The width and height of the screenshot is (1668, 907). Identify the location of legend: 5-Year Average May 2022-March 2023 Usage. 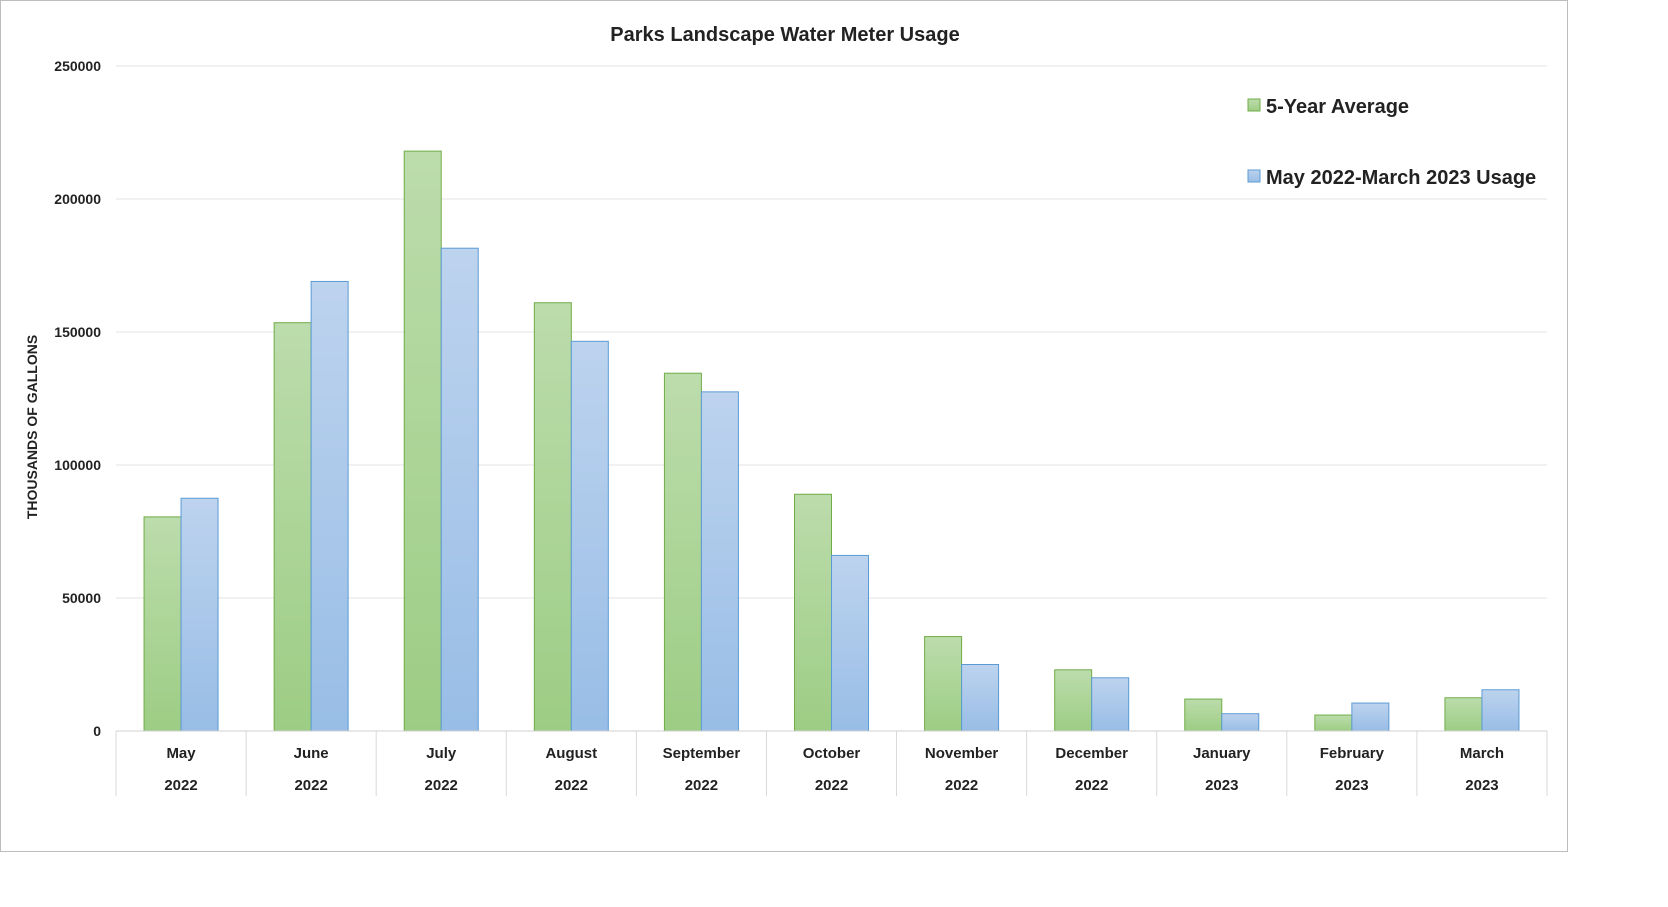
(1391, 142).